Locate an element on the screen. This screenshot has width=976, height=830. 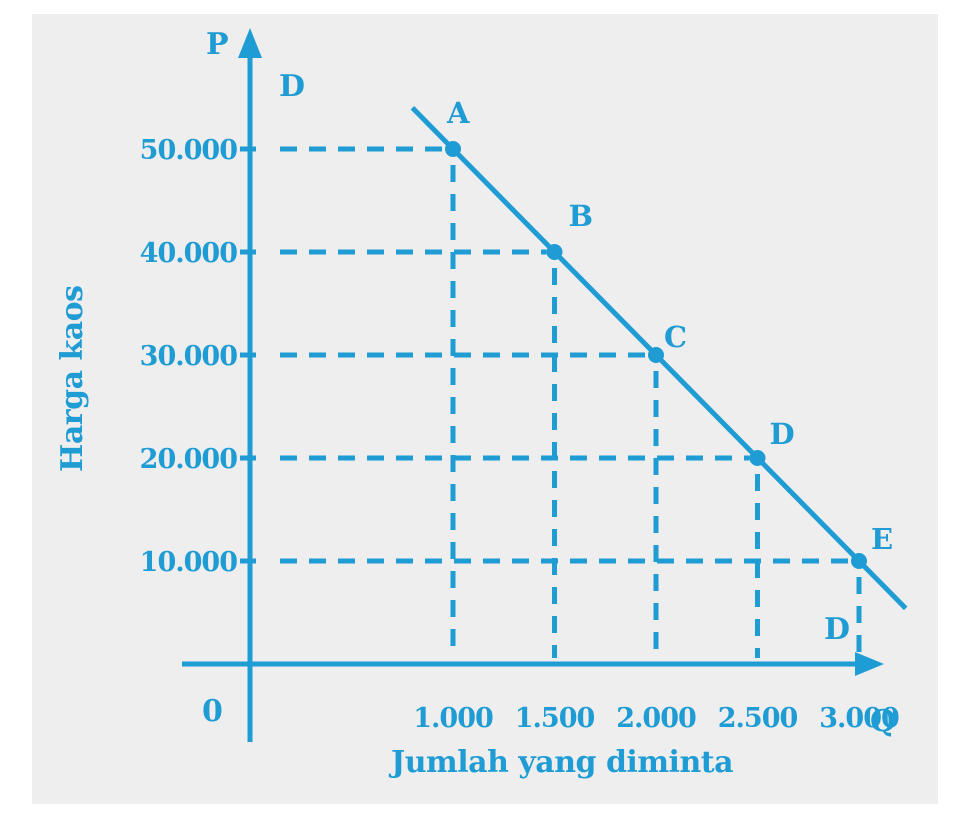
y-axis-arrowhead is located at coordinates (250, 43).